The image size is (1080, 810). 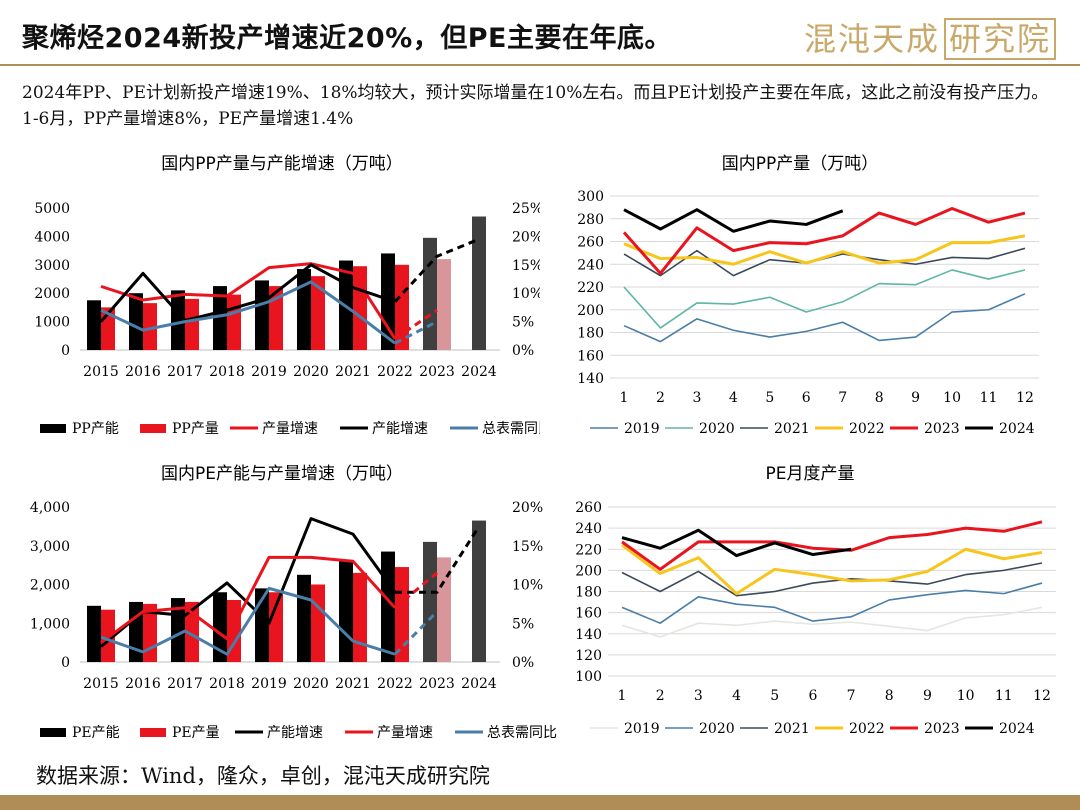 I want to click on x-tick-2022: 2022, so click(x=395, y=372).